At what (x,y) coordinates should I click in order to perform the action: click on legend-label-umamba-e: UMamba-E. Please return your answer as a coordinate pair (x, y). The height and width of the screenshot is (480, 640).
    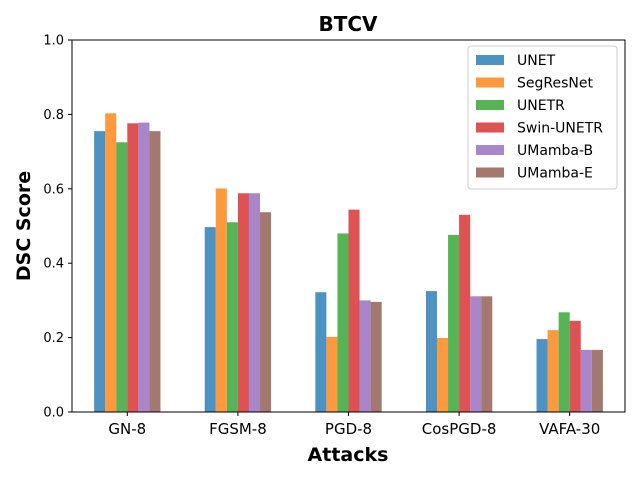
    Looking at the image, I should click on (555, 174).